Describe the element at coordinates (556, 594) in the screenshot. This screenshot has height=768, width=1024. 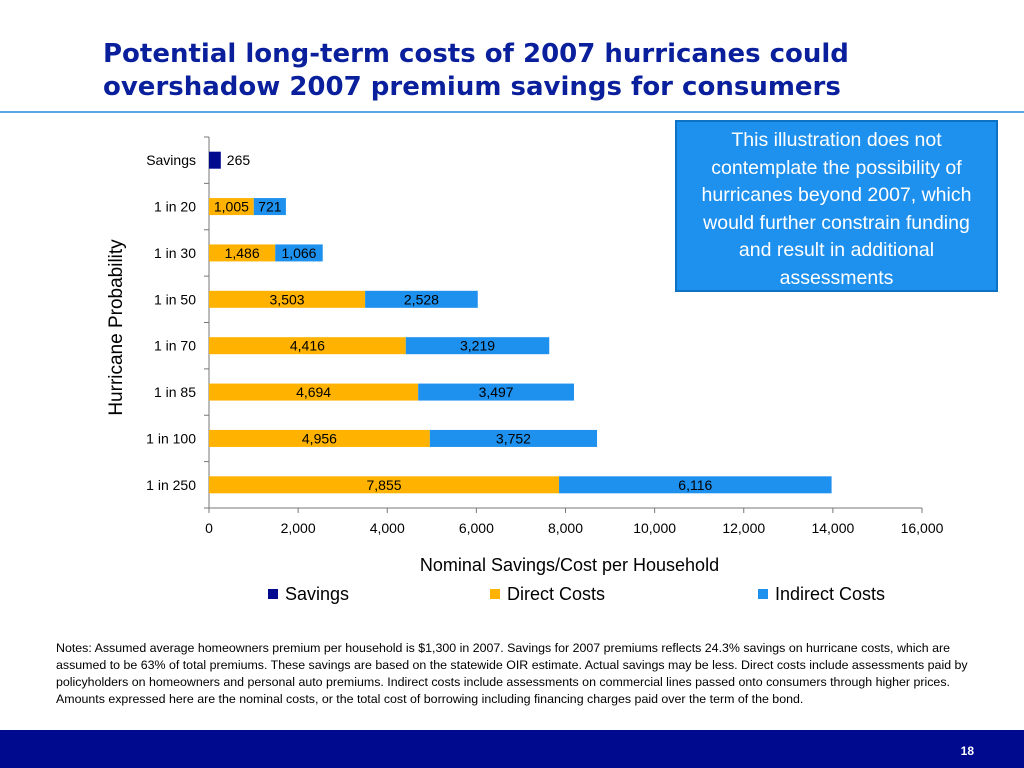
I see `legend-label: Direct Costs` at that location.